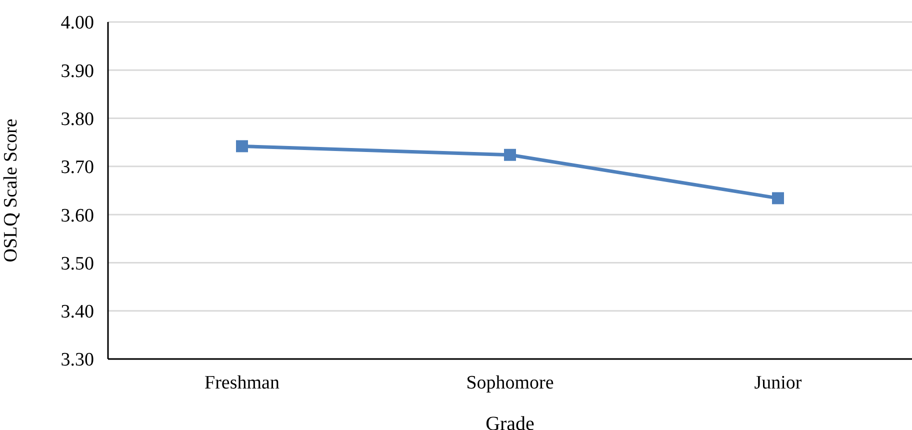 This screenshot has height=430, width=912. I want to click on y-tick-label: 3.80, so click(77, 119).